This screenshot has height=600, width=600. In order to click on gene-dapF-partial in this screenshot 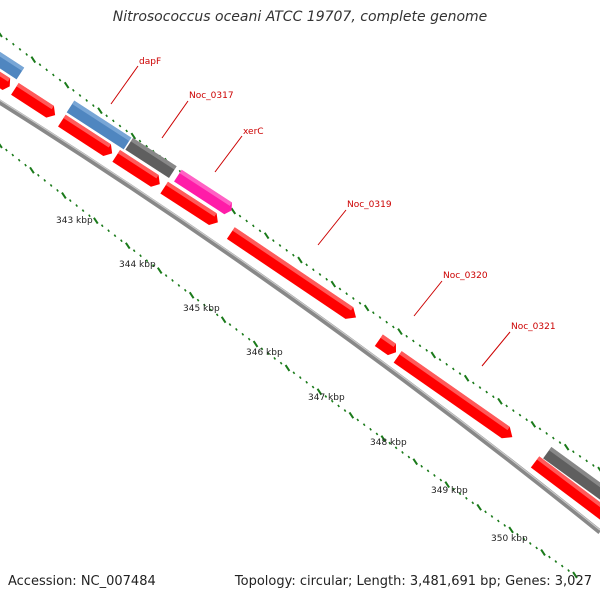, I will do `click(12, 62)`.